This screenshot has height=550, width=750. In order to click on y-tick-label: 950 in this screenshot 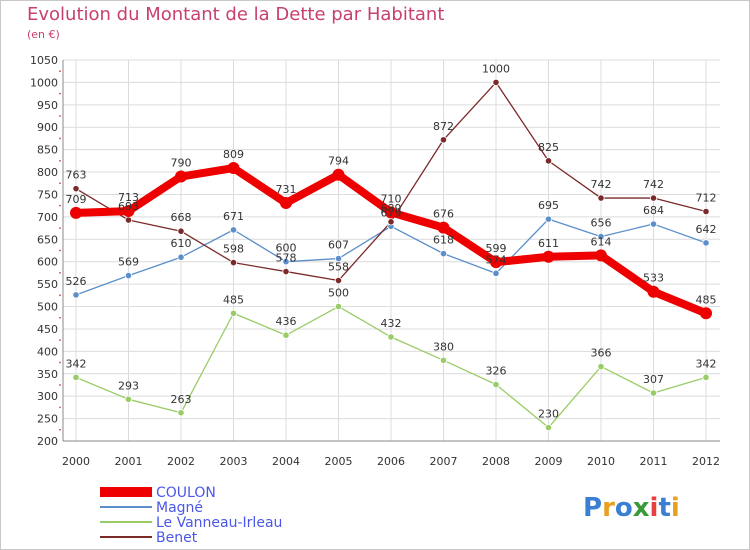, I will do `click(47, 105)`.